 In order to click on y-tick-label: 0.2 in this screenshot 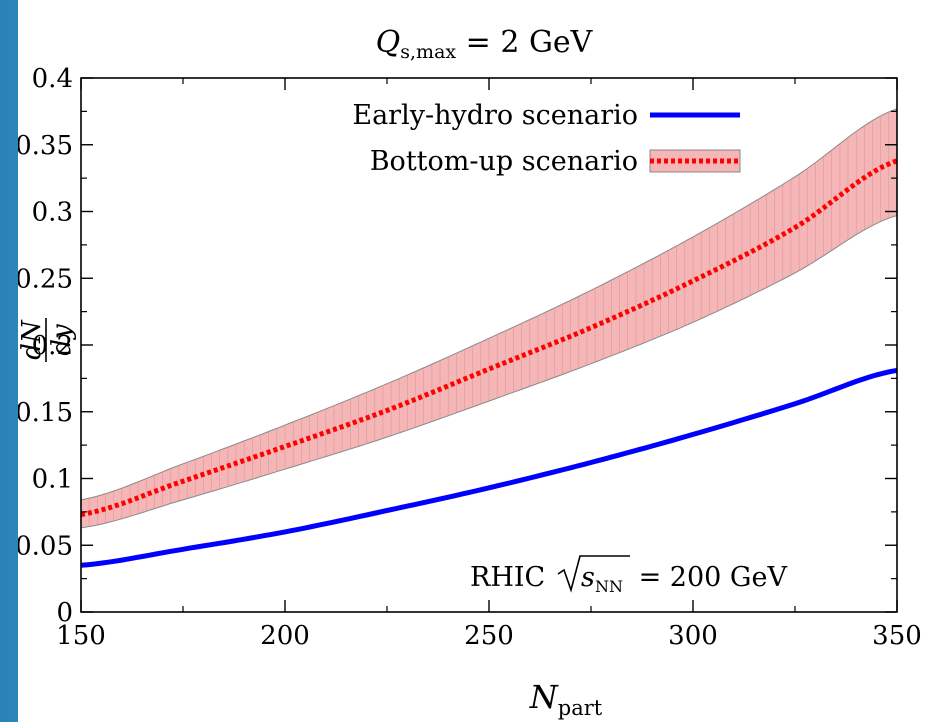, I will do `click(52, 346)`.